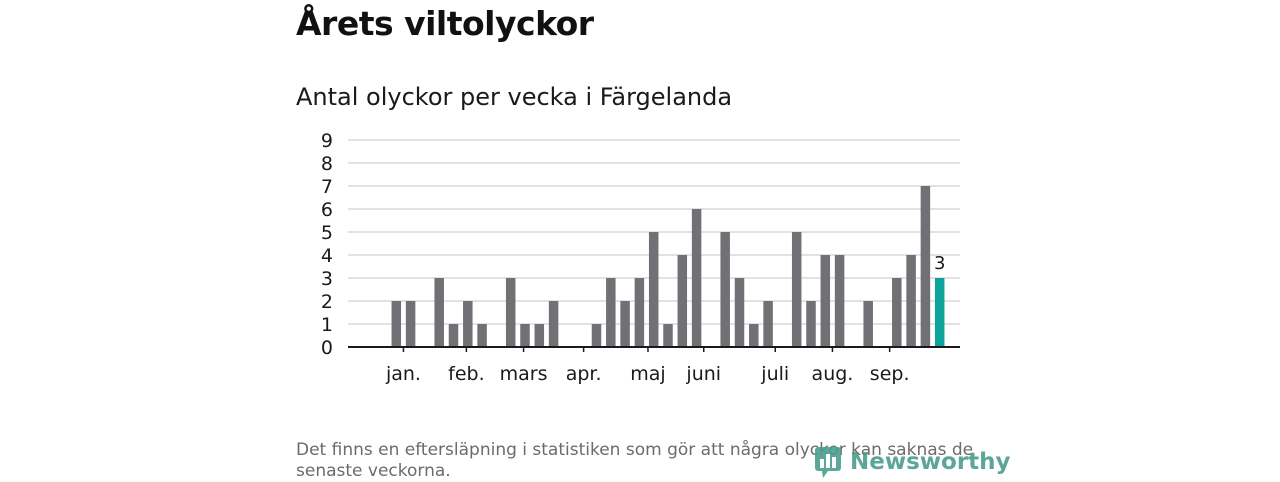 The height and width of the screenshot is (482, 1280). What do you see at coordinates (833, 374) in the screenshot?
I see `x-tick-label: aug.` at bounding box center [833, 374].